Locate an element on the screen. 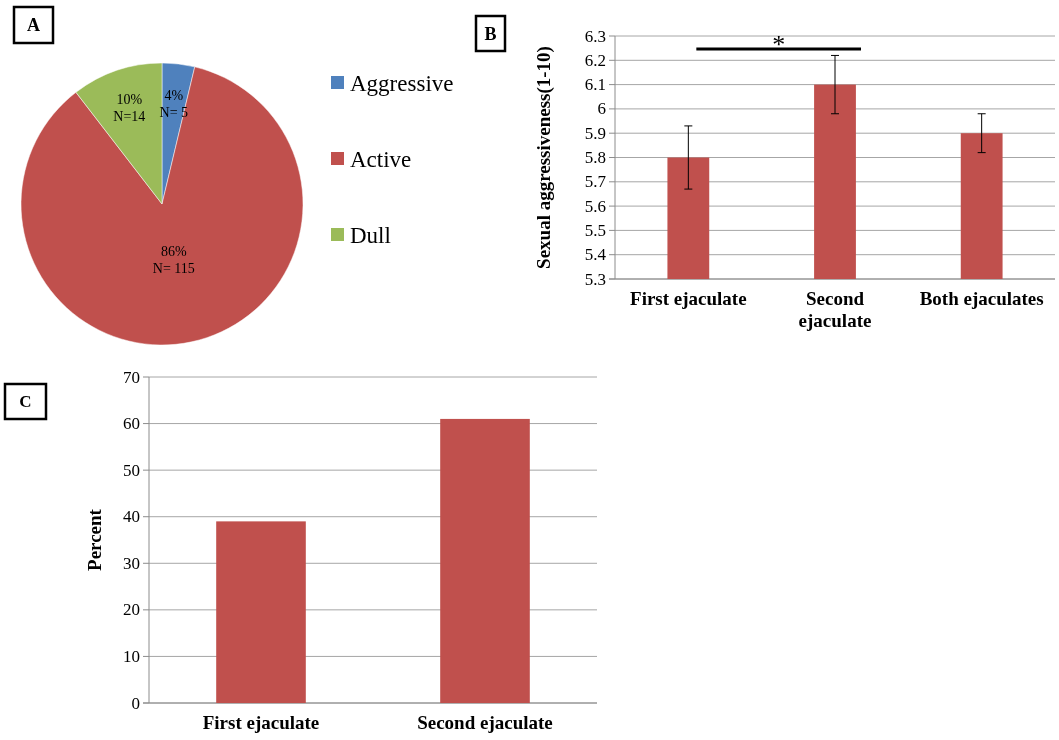  y-tick-label: 6 is located at coordinates (601, 109).